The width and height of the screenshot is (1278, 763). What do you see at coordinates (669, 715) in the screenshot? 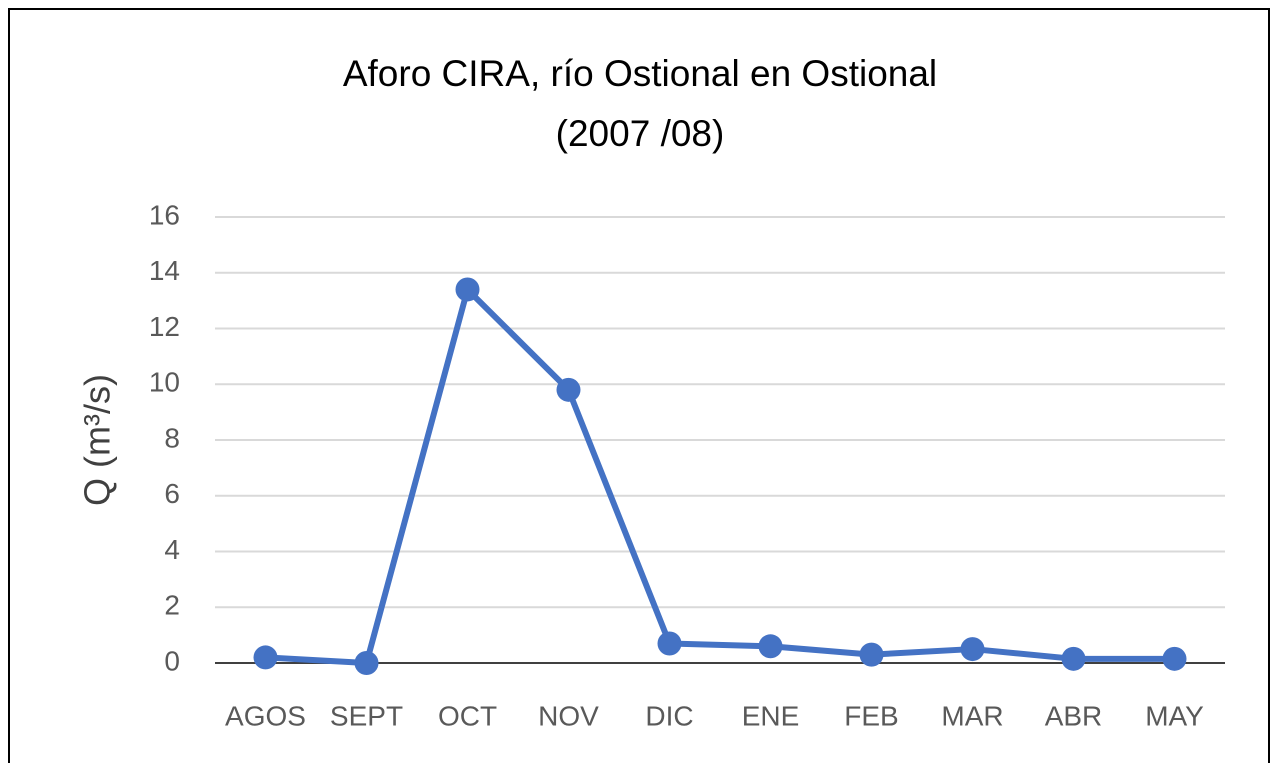
I see `x-tick-label: DIC` at bounding box center [669, 715].